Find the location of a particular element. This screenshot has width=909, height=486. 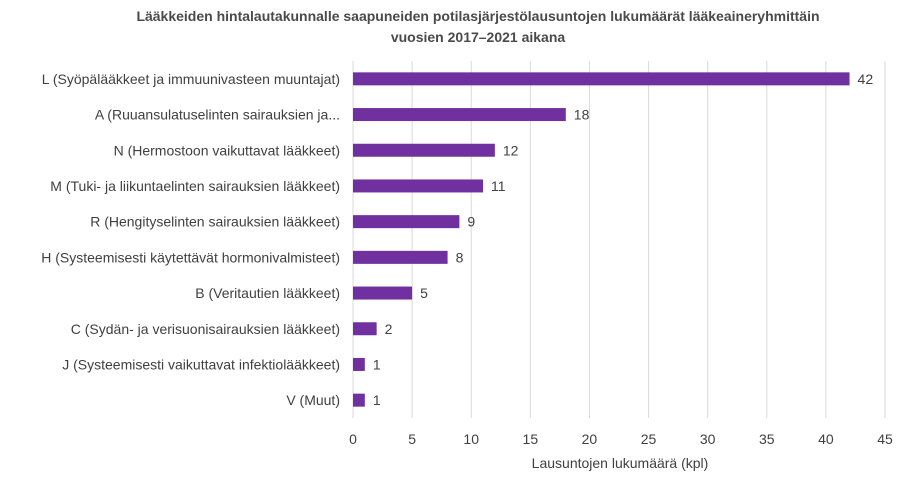

data-label: 11 is located at coordinates (498, 186).